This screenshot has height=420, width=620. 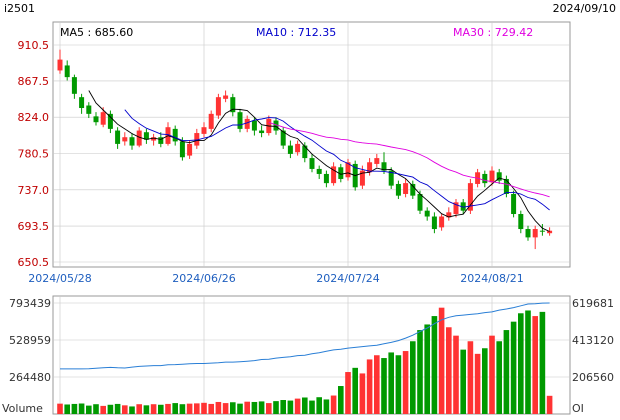 What do you see at coordinates (347, 278) in the screenshot?
I see `date-tick-label: 2024/07/24` at bounding box center [347, 278].